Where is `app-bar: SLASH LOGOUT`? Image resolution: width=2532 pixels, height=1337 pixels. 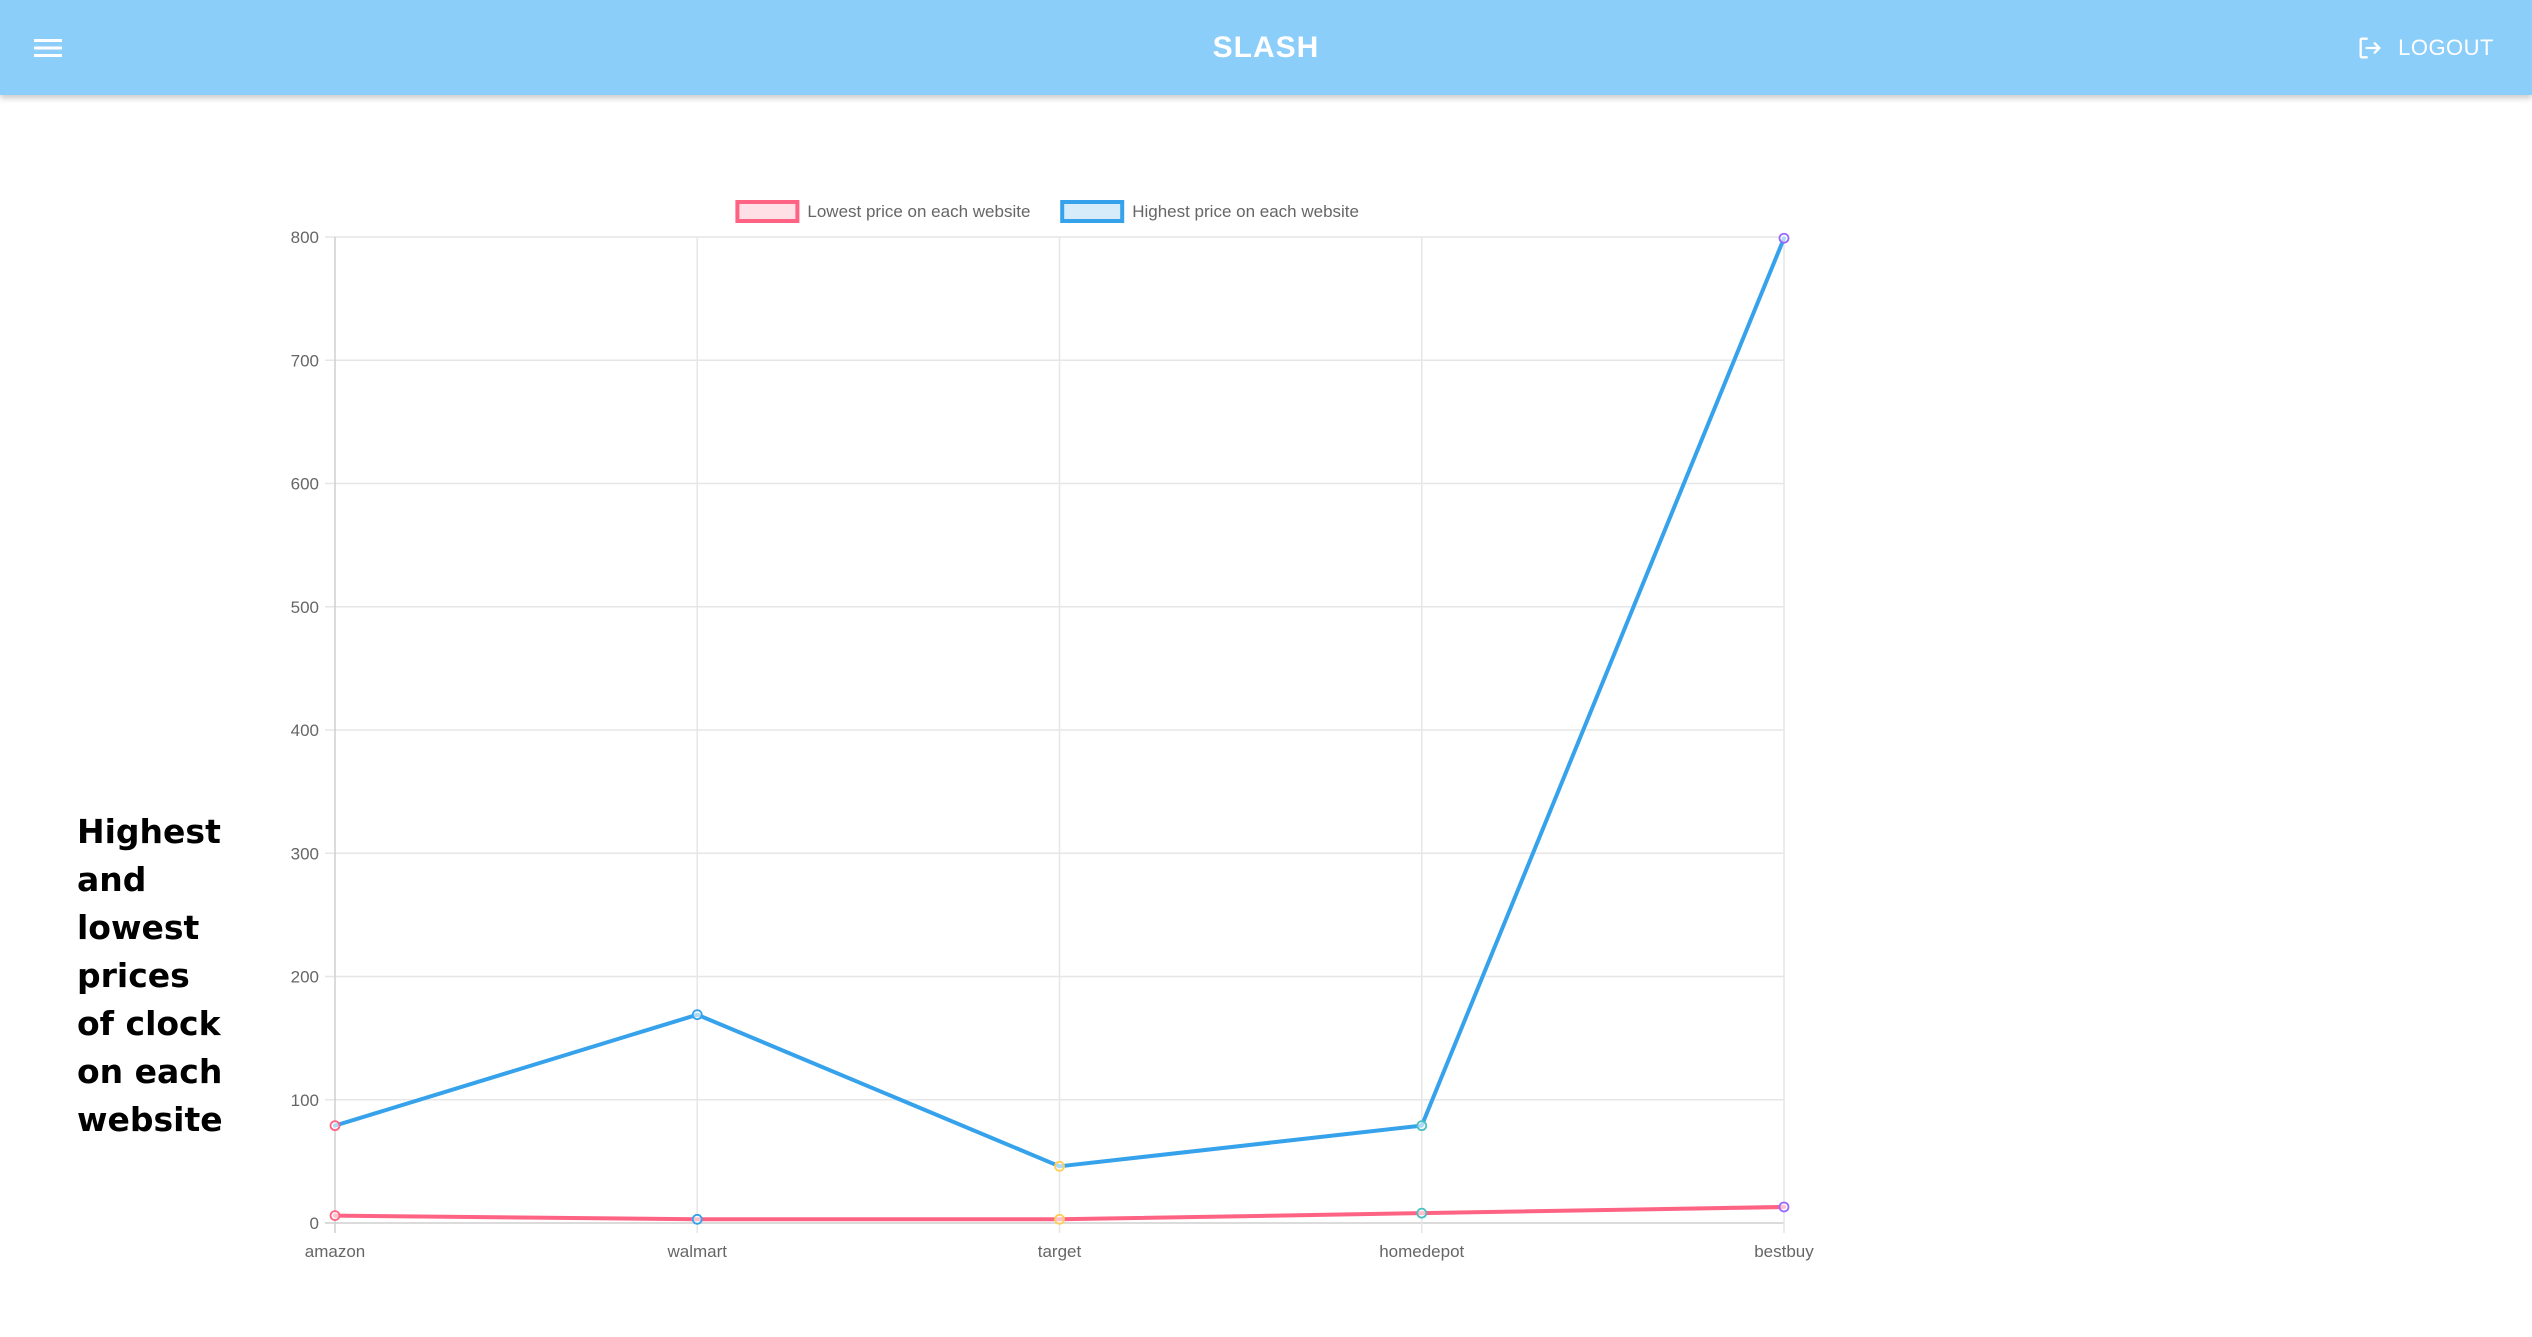 app-bar: SLASH LOGOUT is located at coordinates (1266, 47).